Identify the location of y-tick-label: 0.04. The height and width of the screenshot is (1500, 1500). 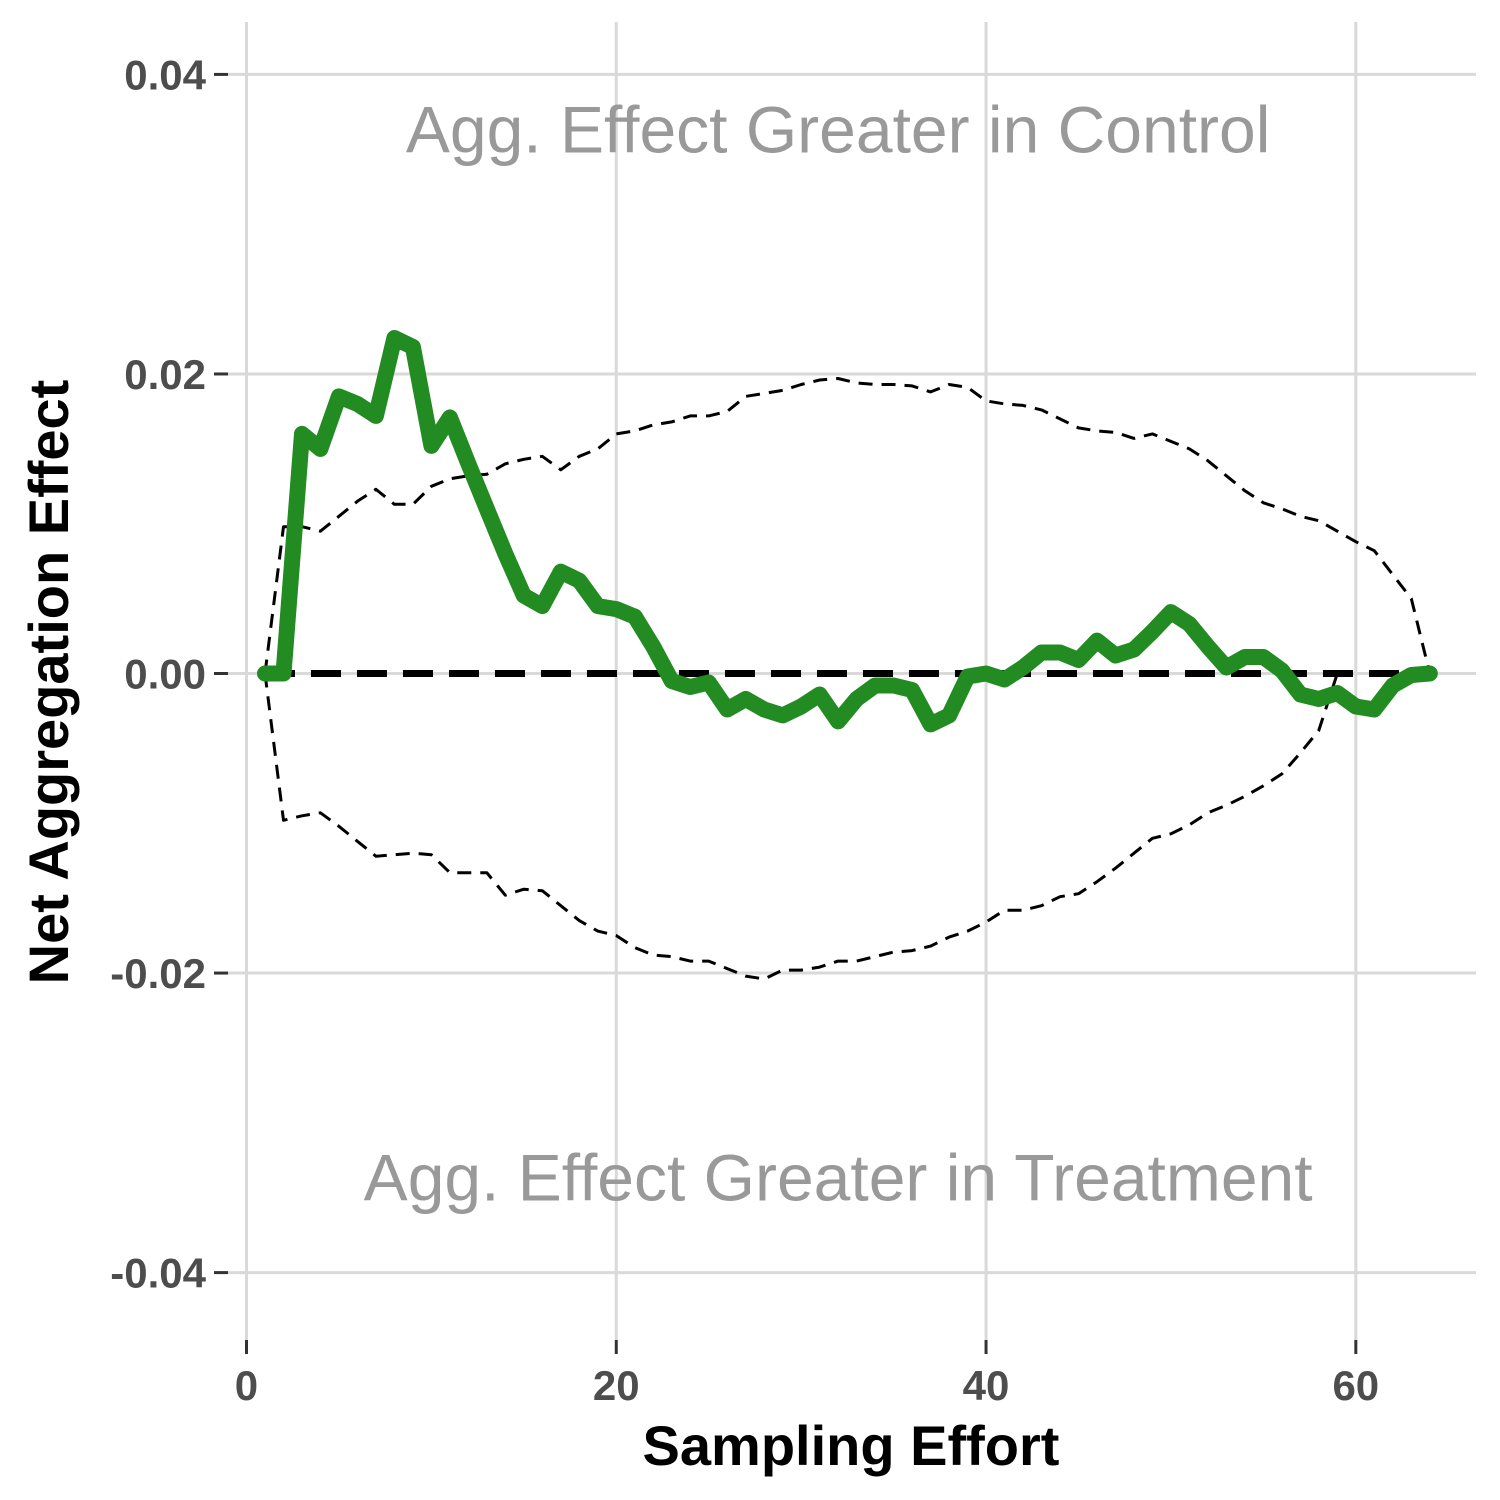
(165, 74).